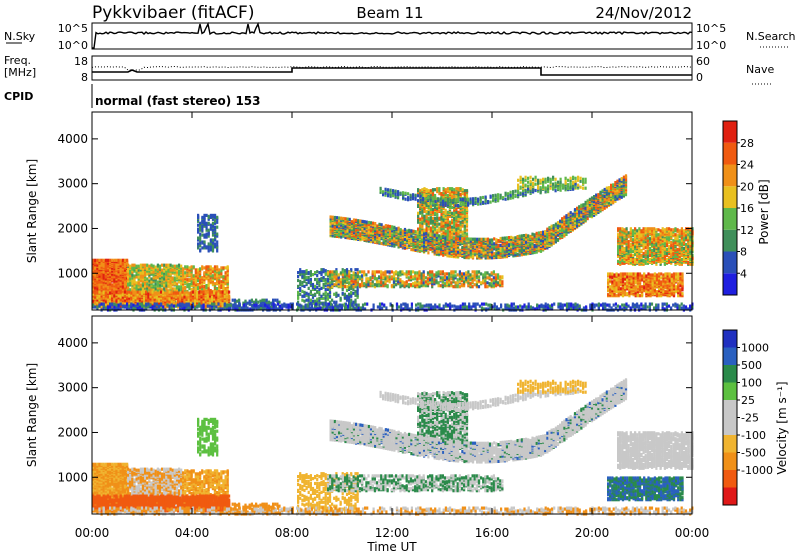 The image size is (800, 554). Describe the element at coordinates (643, 13) in the screenshot. I see `date-label: 24/Nov/2012` at that location.